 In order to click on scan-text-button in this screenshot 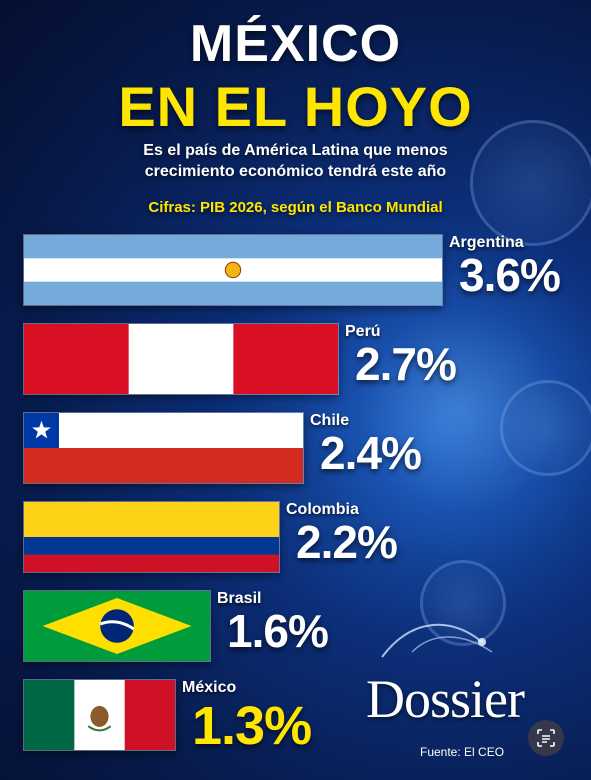, I will do `click(546, 738)`.